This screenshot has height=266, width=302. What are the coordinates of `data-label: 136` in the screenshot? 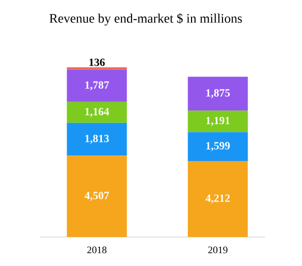 It's located at (97, 62).